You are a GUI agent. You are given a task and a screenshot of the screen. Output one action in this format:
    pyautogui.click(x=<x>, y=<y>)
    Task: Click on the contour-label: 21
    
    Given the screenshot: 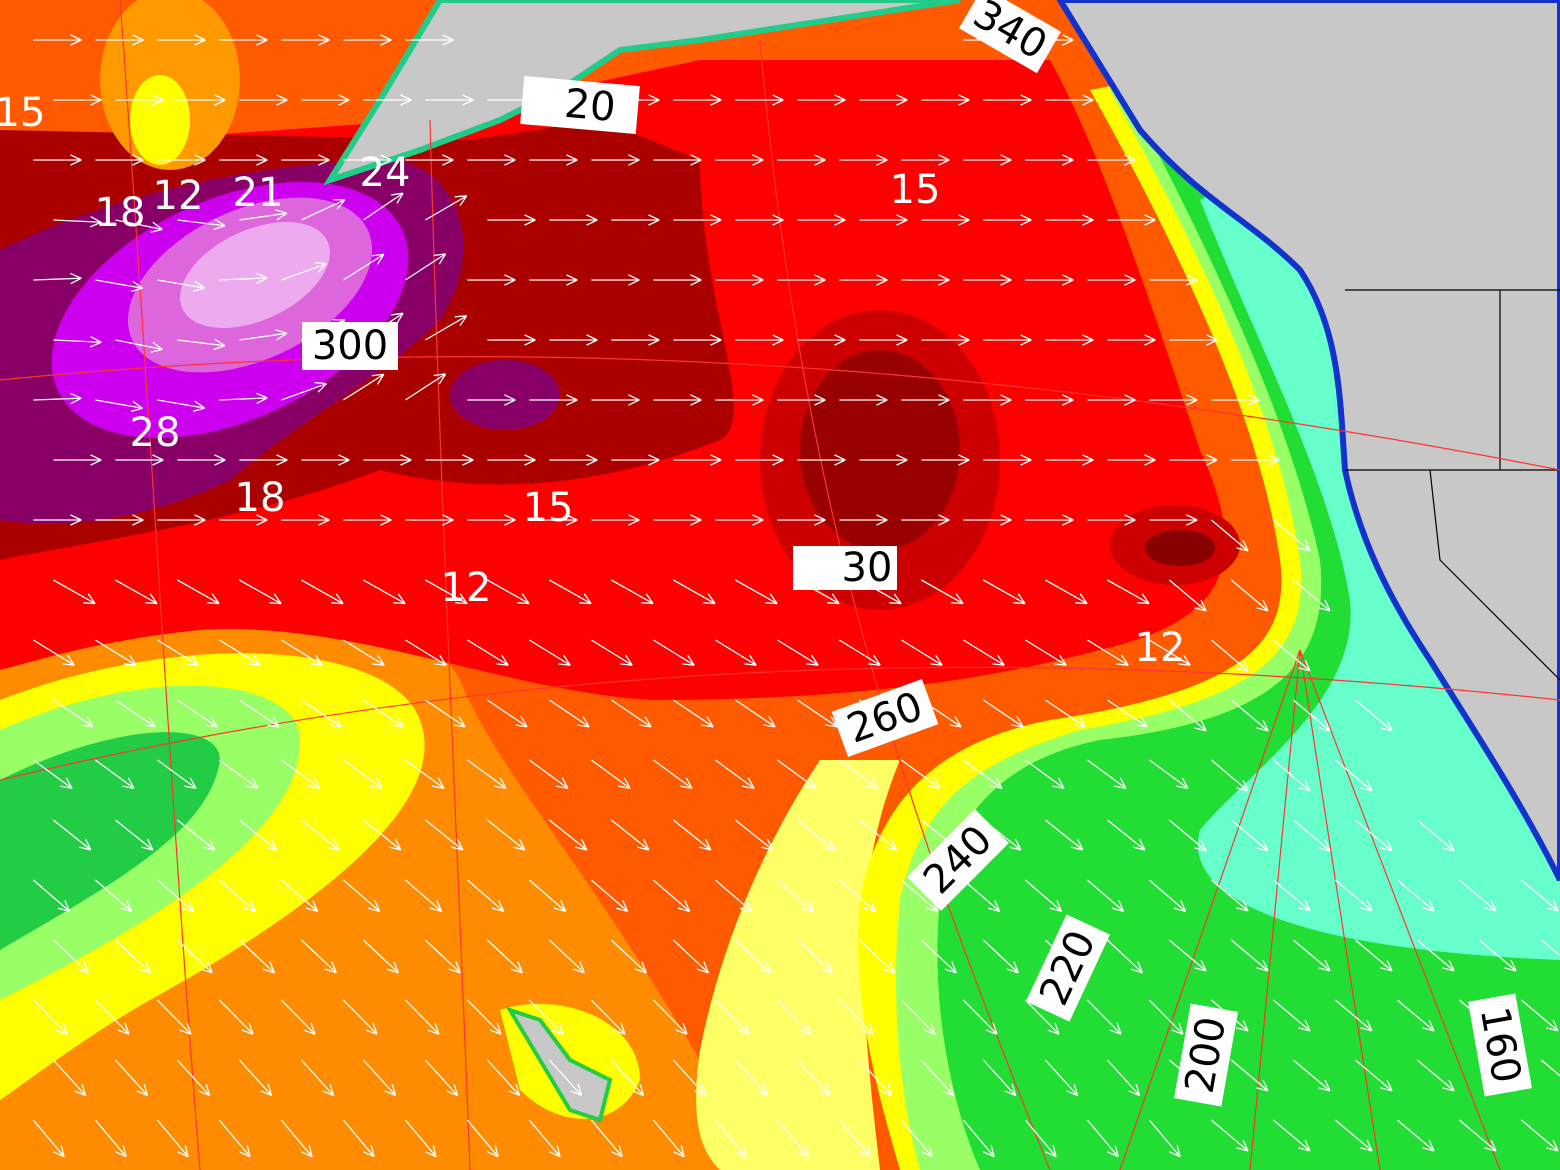 What is the action you would take?
    pyautogui.click(x=258, y=193)
    